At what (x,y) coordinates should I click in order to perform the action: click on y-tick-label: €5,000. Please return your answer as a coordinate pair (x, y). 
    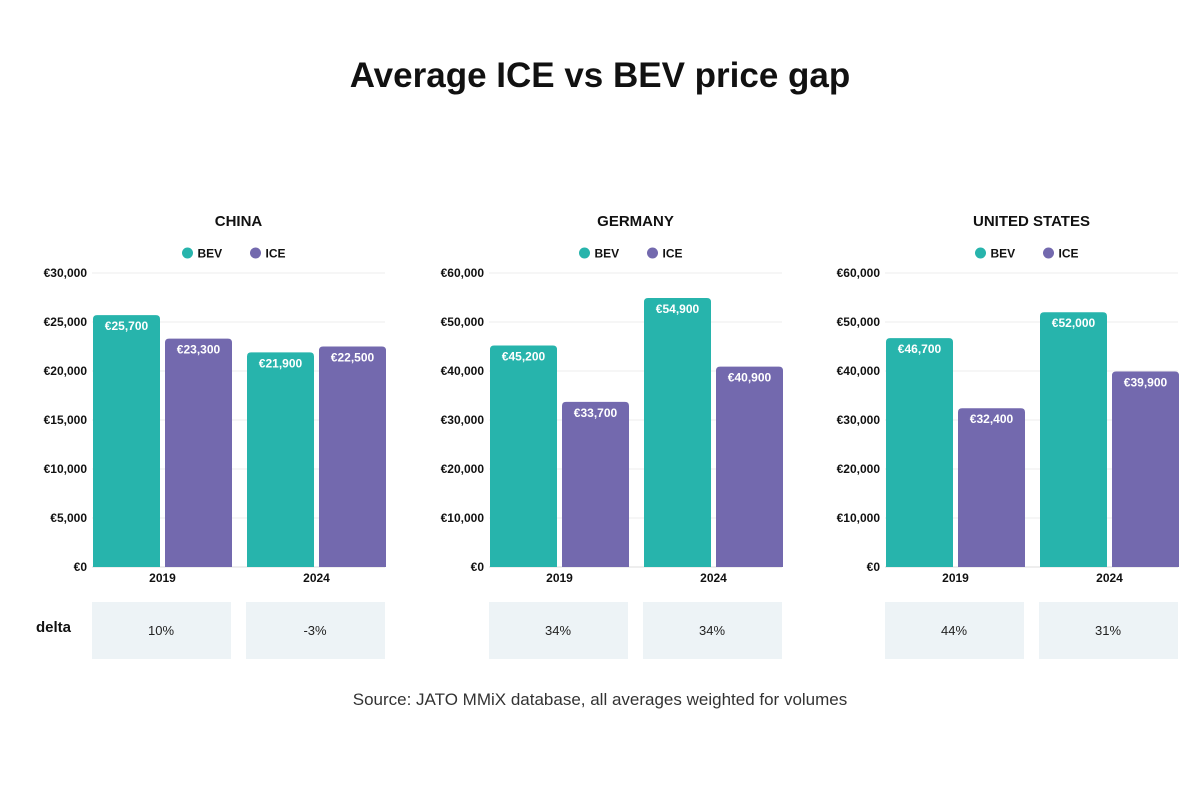
    Looking at the image, I should click on (68, 518).